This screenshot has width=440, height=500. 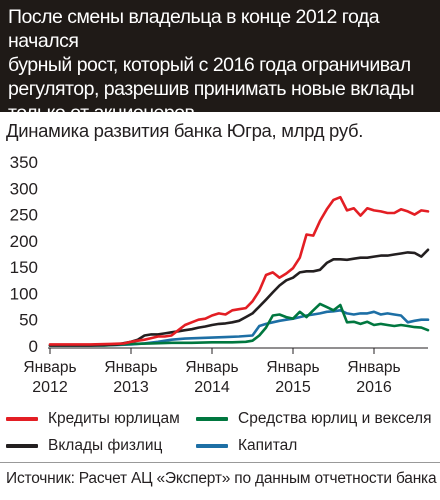 I want to click on x-tick-label-year: 2012, so click(x=50, y=387).